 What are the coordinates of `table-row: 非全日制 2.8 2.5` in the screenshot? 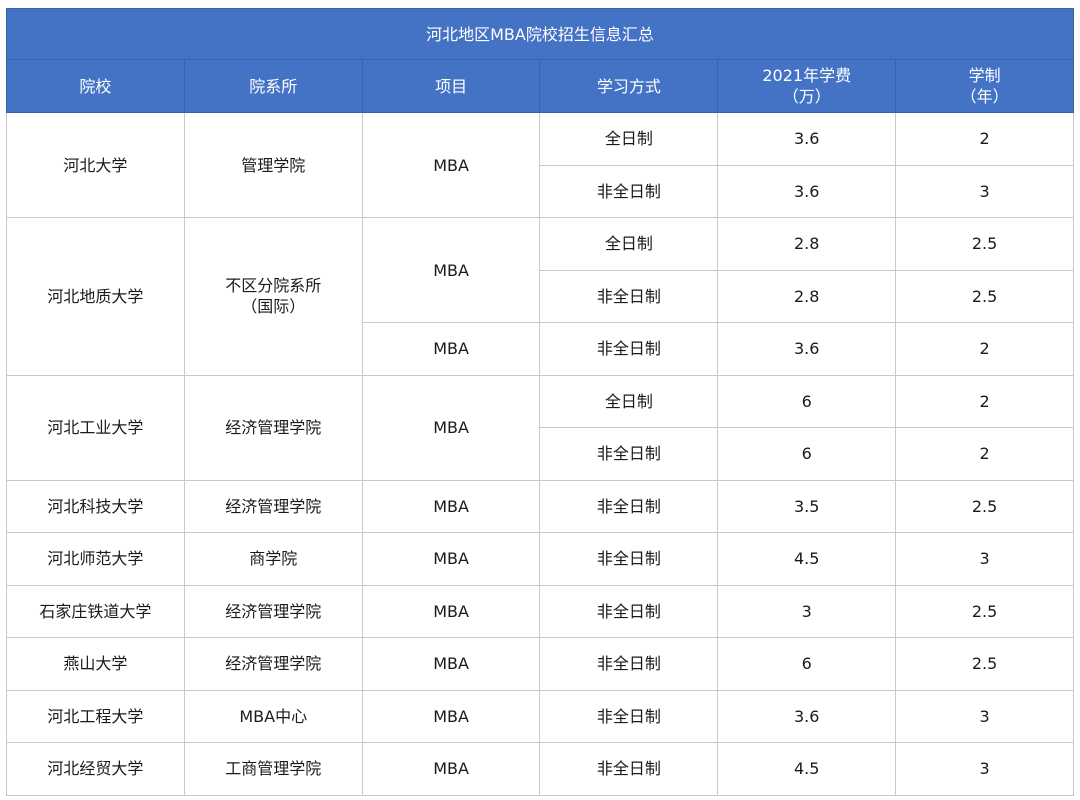 It's located at (540, 296).